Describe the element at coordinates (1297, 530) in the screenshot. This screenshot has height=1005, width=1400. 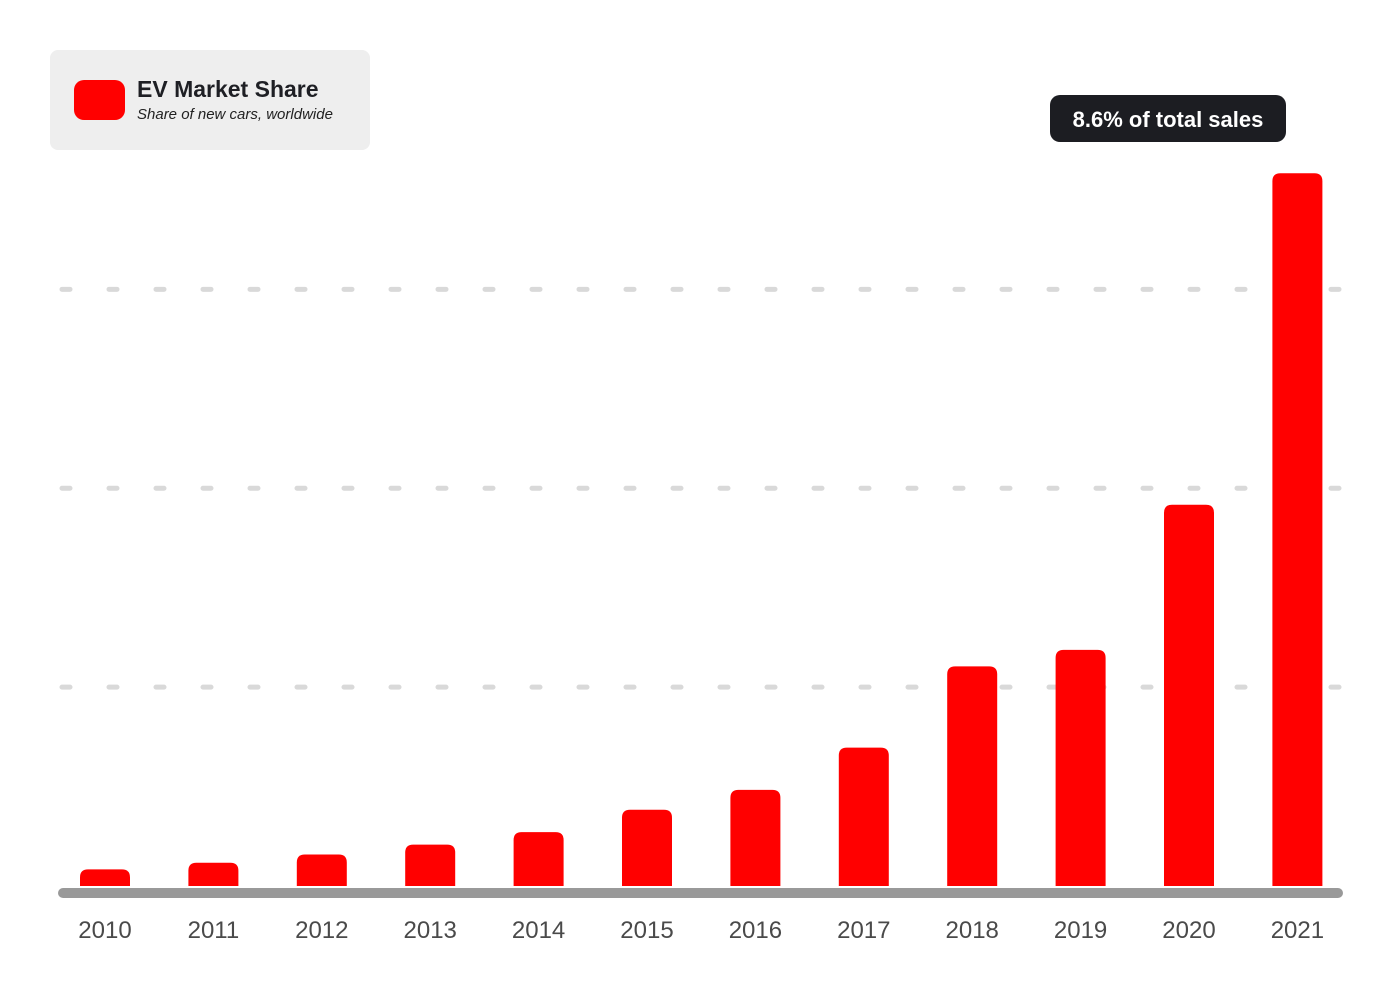
I see `bar-2021` at that location.